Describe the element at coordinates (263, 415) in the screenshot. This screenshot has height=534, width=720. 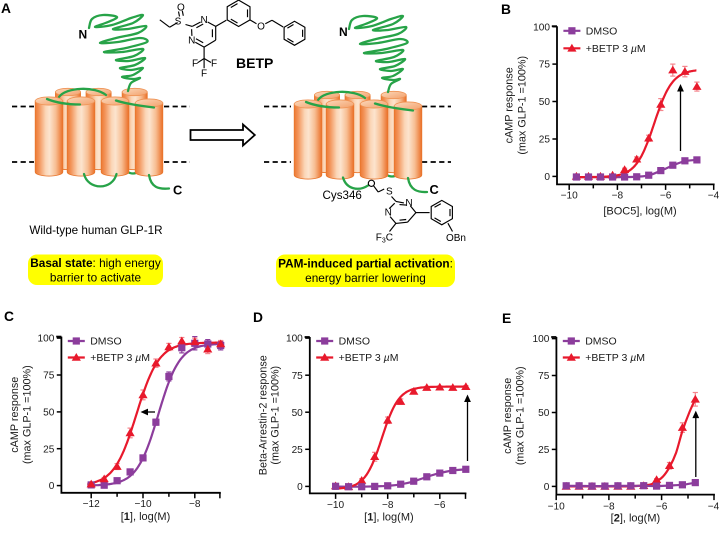
I see `svg-text: Beta-Arrestin-2 response` at that location.